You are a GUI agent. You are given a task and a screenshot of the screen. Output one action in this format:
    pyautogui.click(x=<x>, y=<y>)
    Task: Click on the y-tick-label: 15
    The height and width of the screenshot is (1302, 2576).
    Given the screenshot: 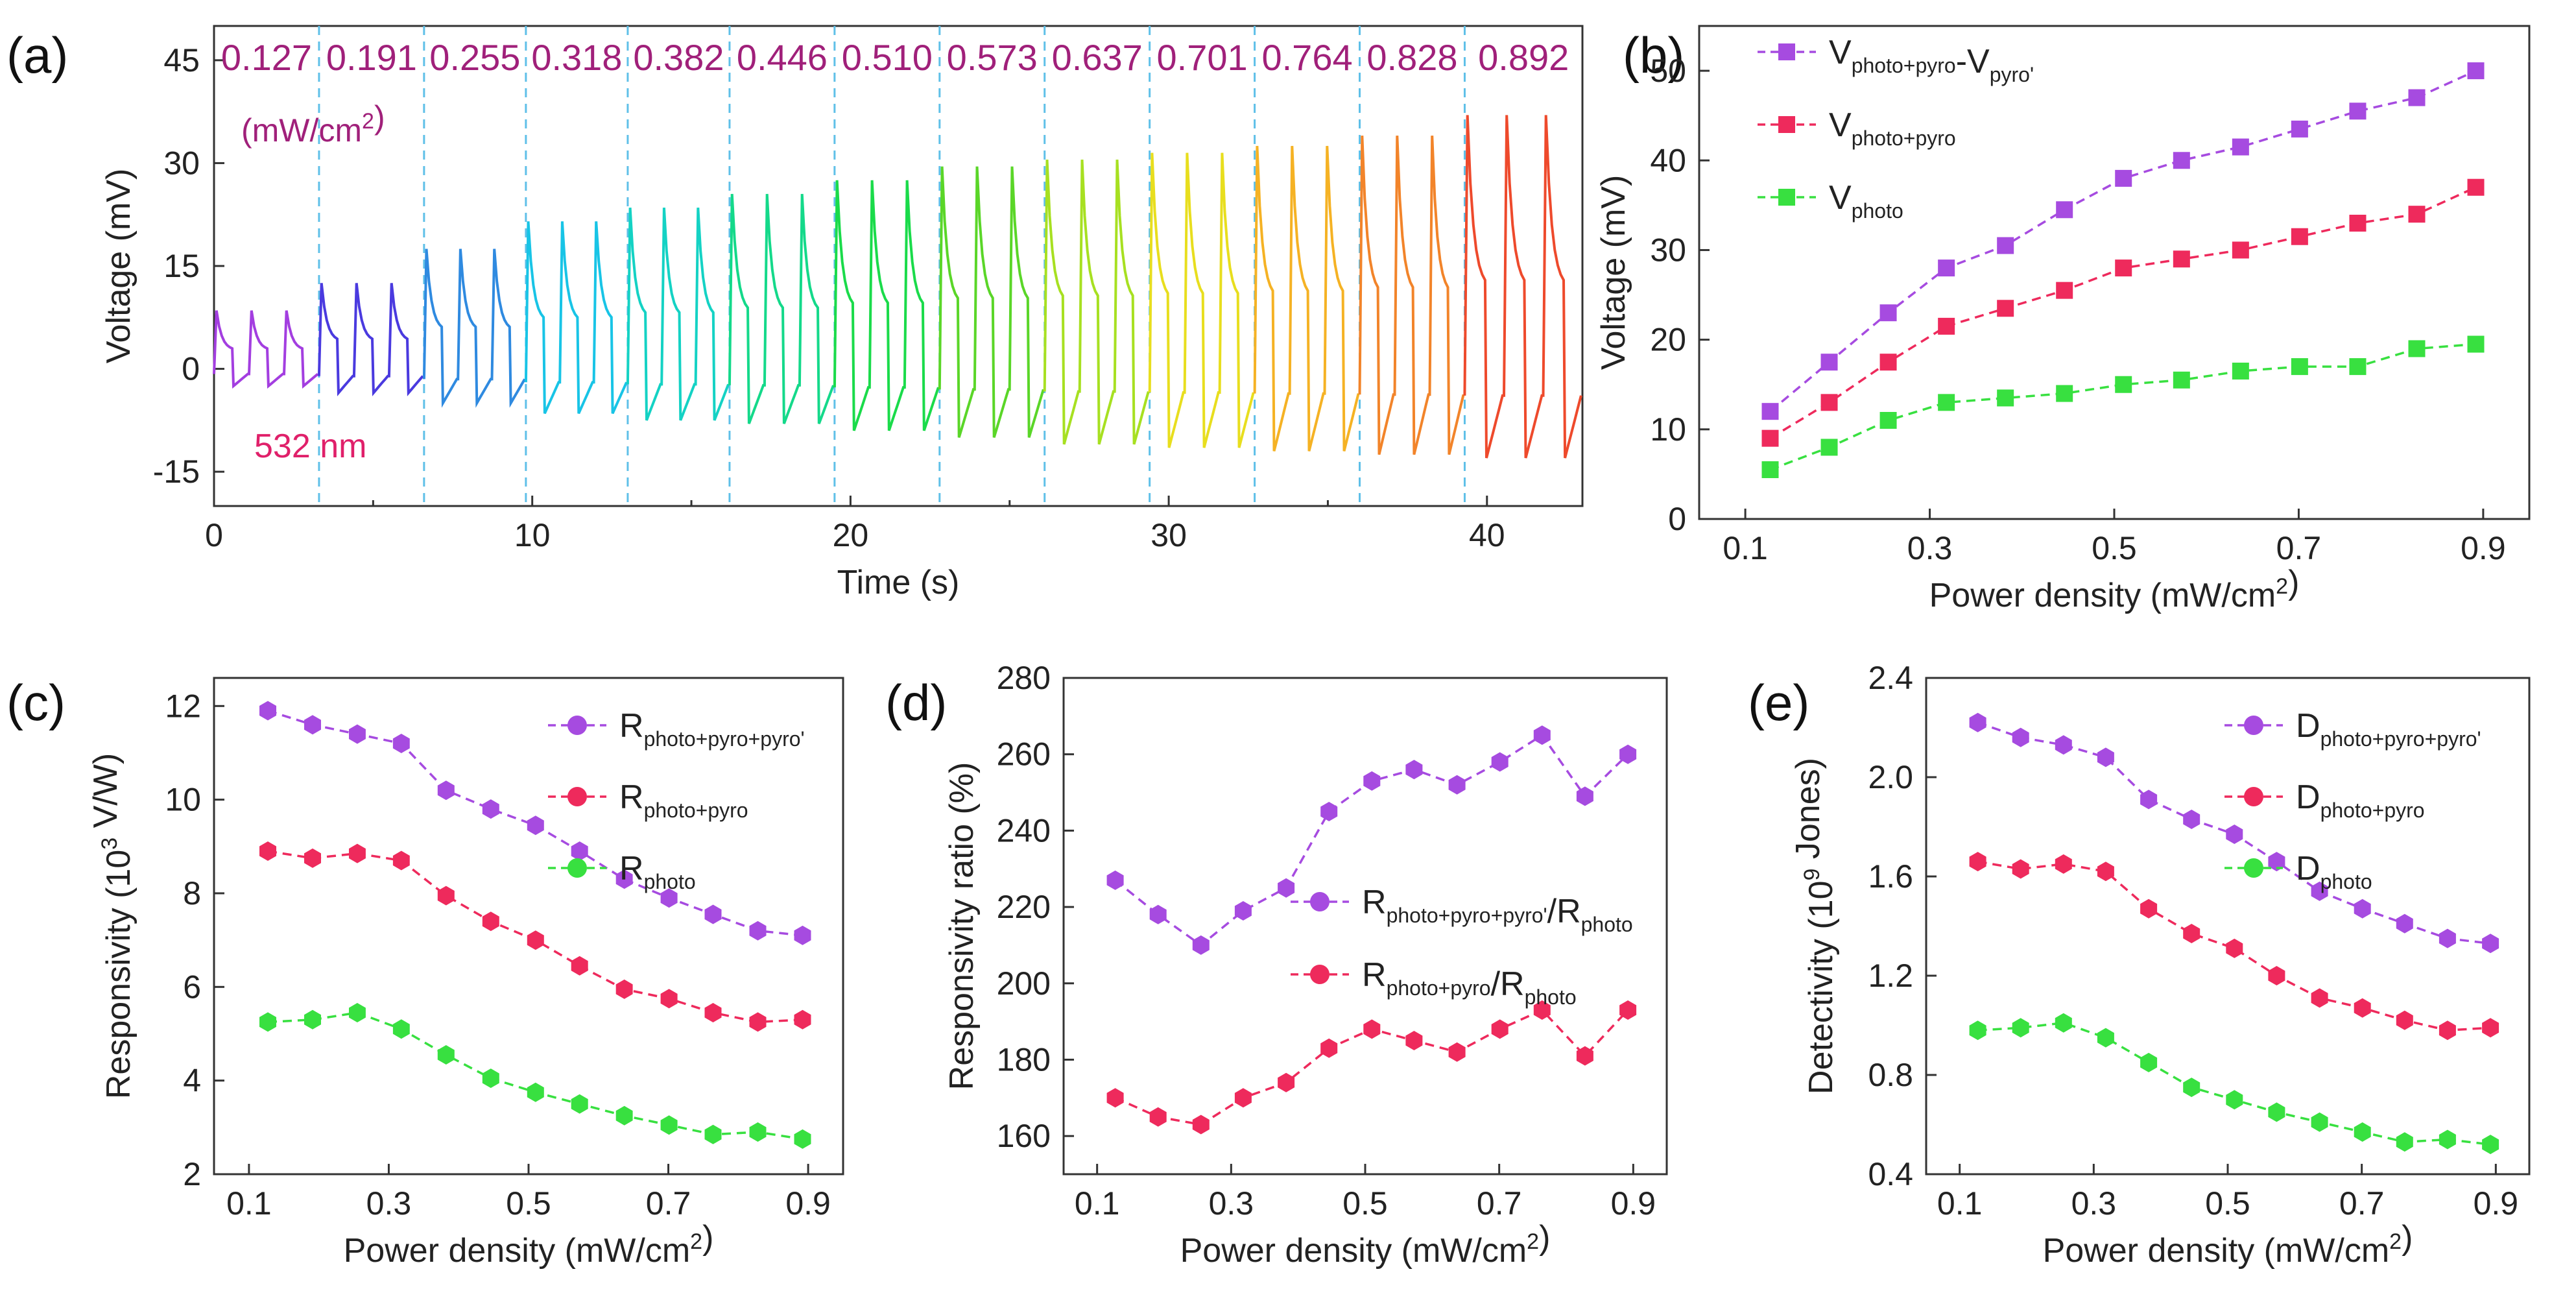 What is the action you would take?
    pyautogui.click(x=181, y=266)
    